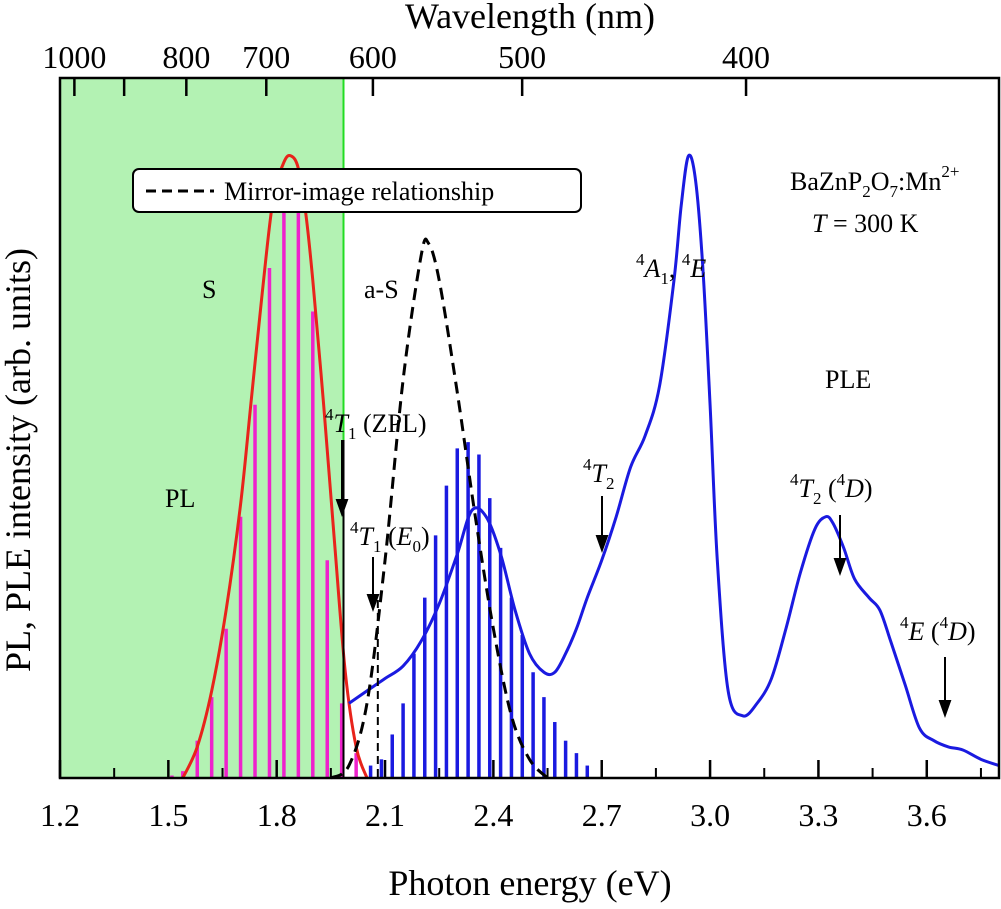  What do you see at coordinates (209, 289) in the screenshot?
I see `region-s-label: S` at bounding box center [209, 289].